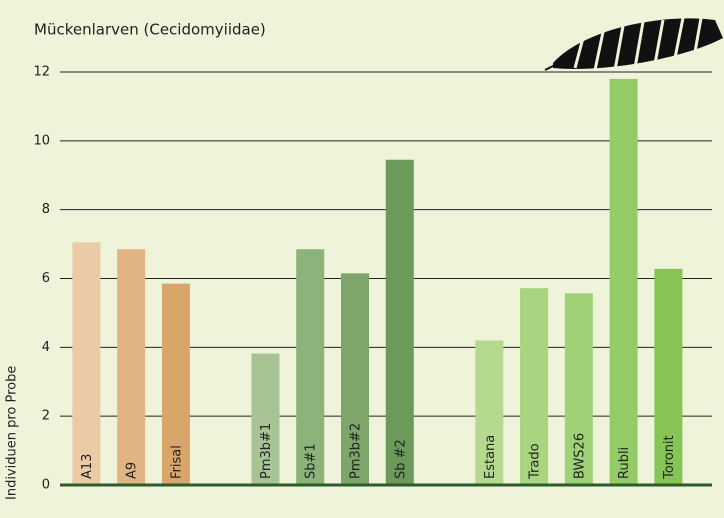 Image resolution: width=724 pixels, height=518 pixels. I want to click on y-axis-label: Individuen pro Probe, so click(12, 433).